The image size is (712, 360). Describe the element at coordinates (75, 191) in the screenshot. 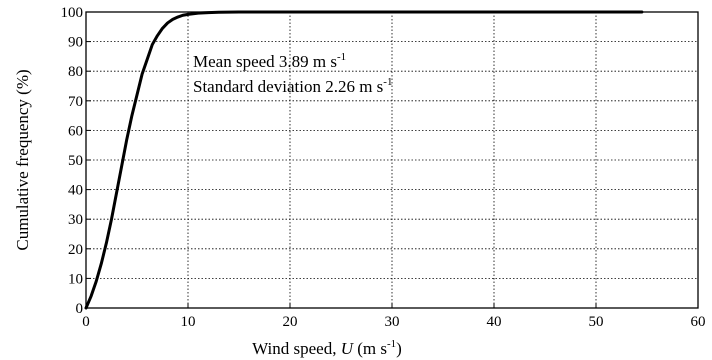

I see `y-tick-label: 40` at that location.